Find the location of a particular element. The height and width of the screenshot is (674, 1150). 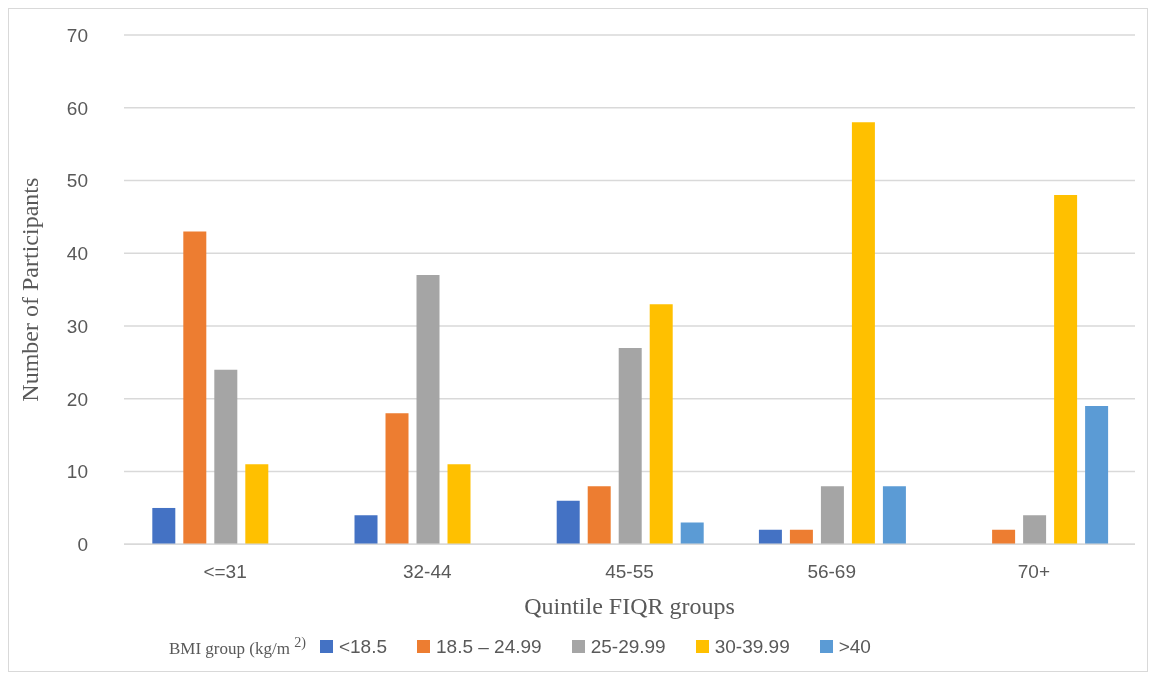

x-tick-label: 32-44 is located at coordinates (428, 571).